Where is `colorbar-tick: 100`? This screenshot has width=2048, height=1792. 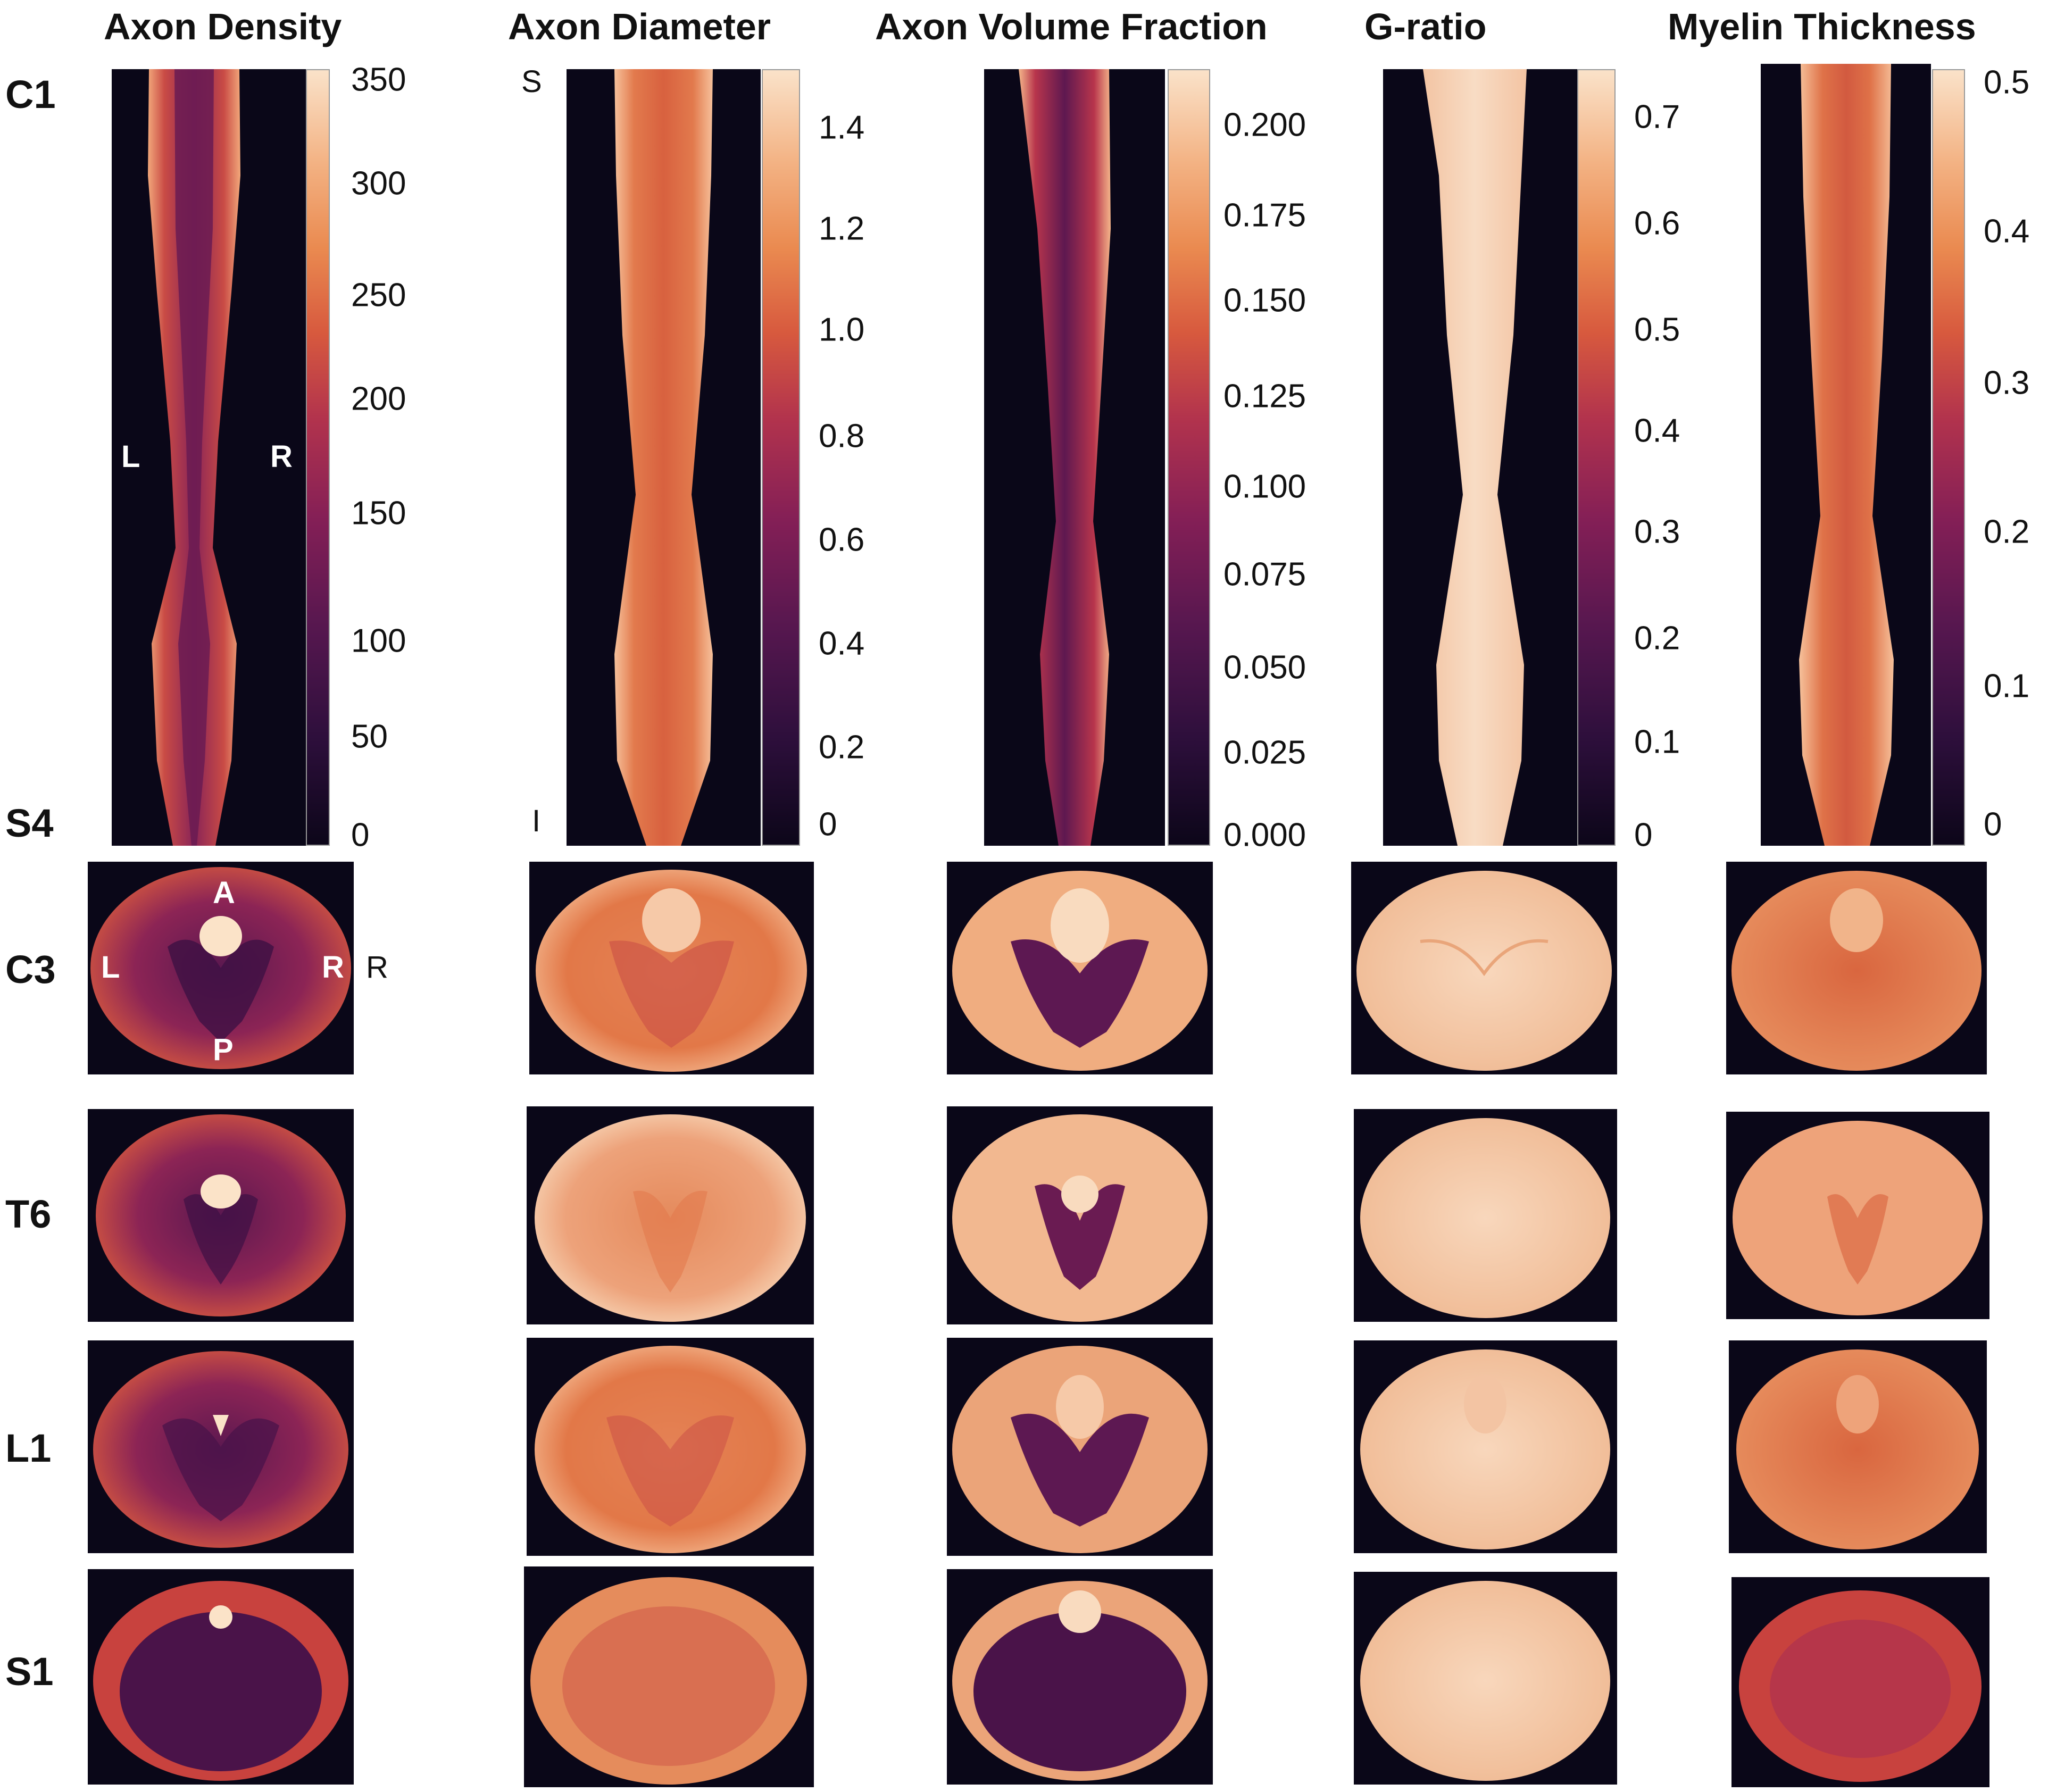 colorbar-tick: 100 is located at coordinates (378, 641).